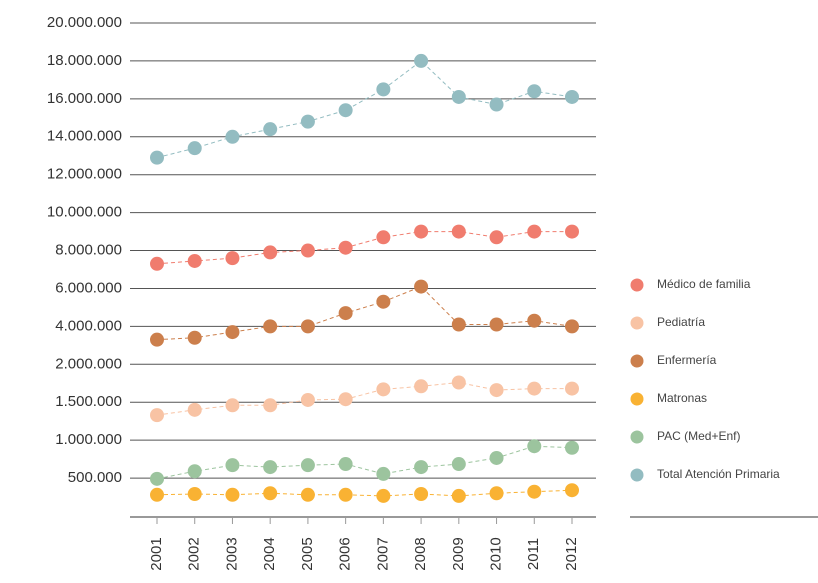  What do you see at coordinates (88, 401) in the screenshot?
I see `y-tick-label: 1.500.000` at bounding box center [88, 401].